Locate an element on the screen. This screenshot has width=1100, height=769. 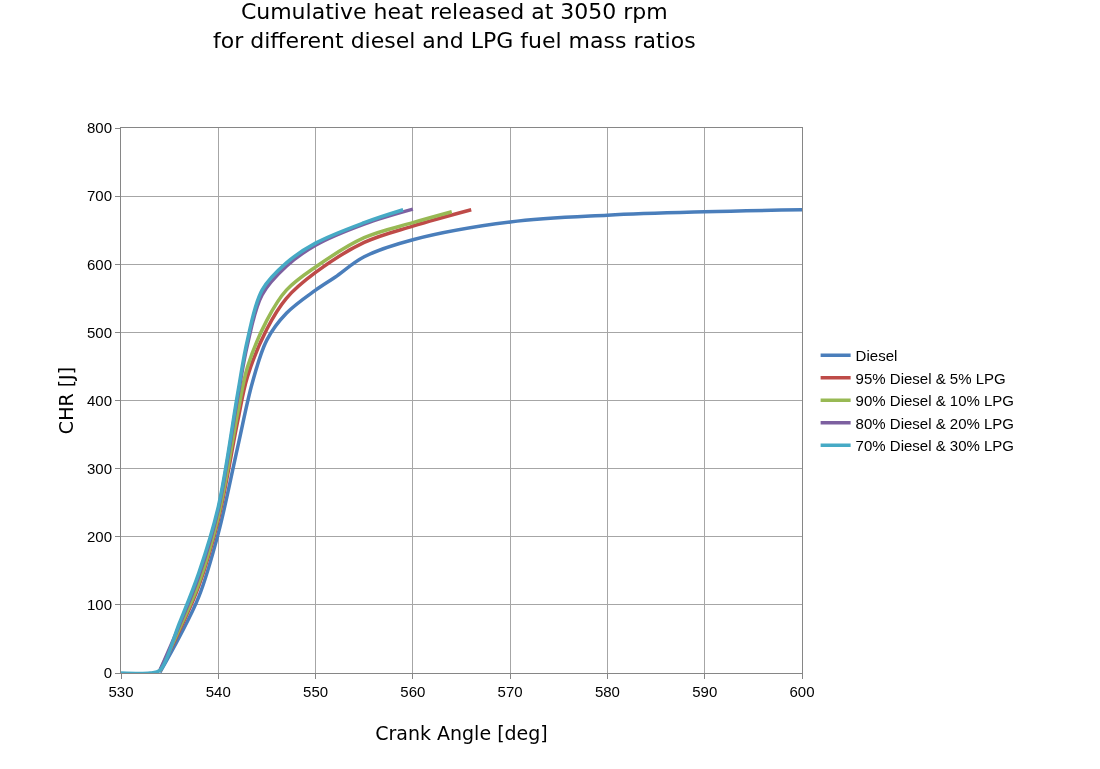
y-tick-label: 400 is located at coordinates (99, 400).